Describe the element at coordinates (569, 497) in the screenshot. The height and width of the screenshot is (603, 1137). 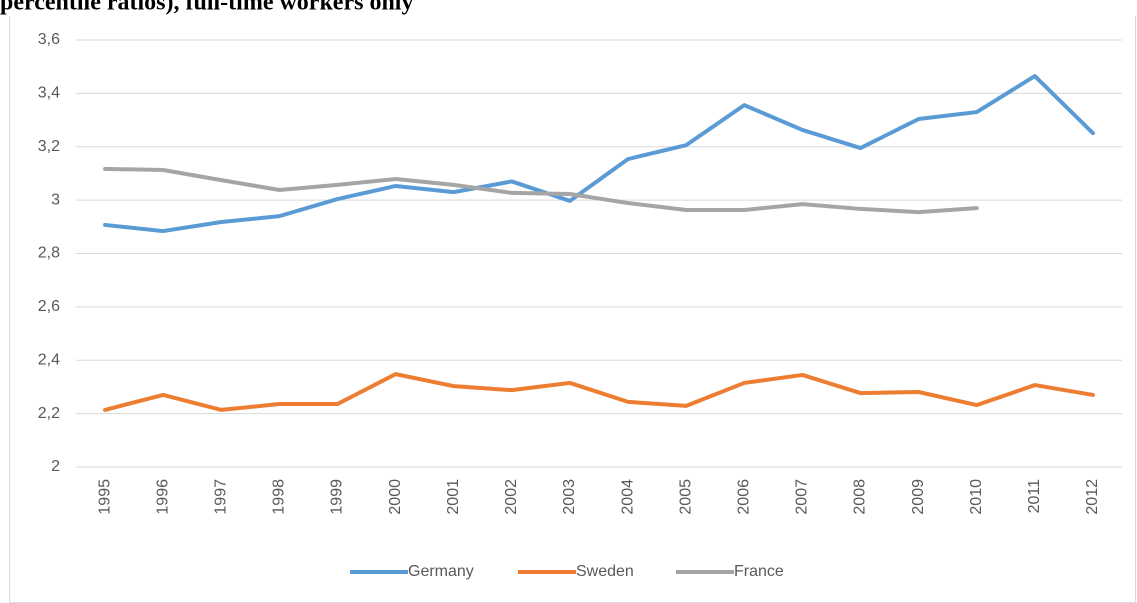
I see `x-tick-label: 2003` at that location.